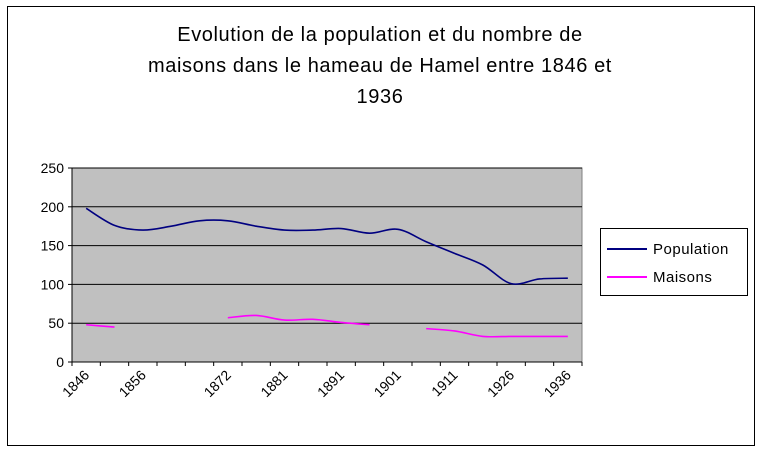 The width and height of the screenshot is (768, 458). I want to click on legend-swatch-maisons, so click(627, 277).